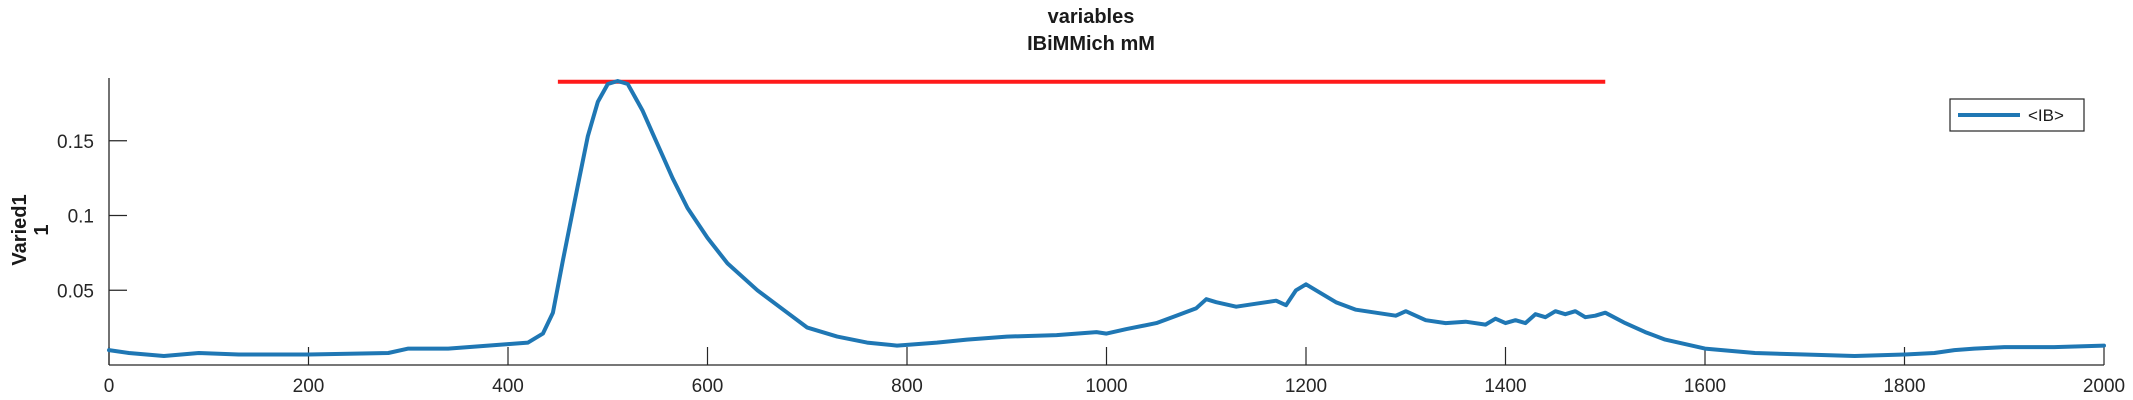 Image resolution: width=2133 pixels, height=400 pixels. What do you see at coordinates (1106, 386) in the screenshot?
I see `x-tick-label: 1000` at bounding box center [1106, 386].